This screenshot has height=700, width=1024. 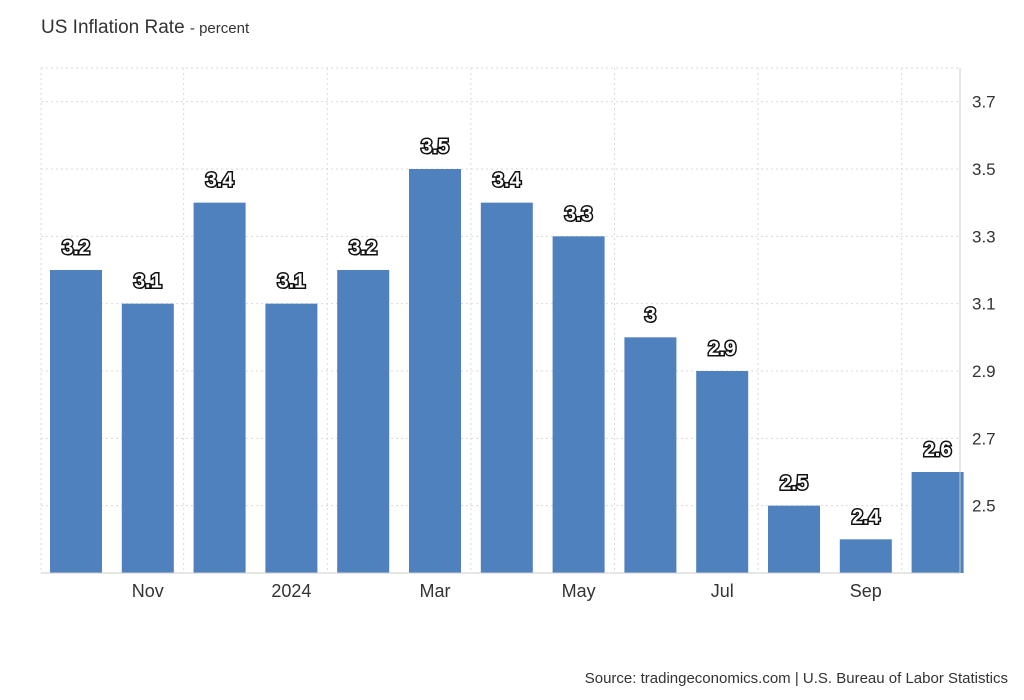 I want to click on y-tick-label: 2.5, so click(x=984, y=506).